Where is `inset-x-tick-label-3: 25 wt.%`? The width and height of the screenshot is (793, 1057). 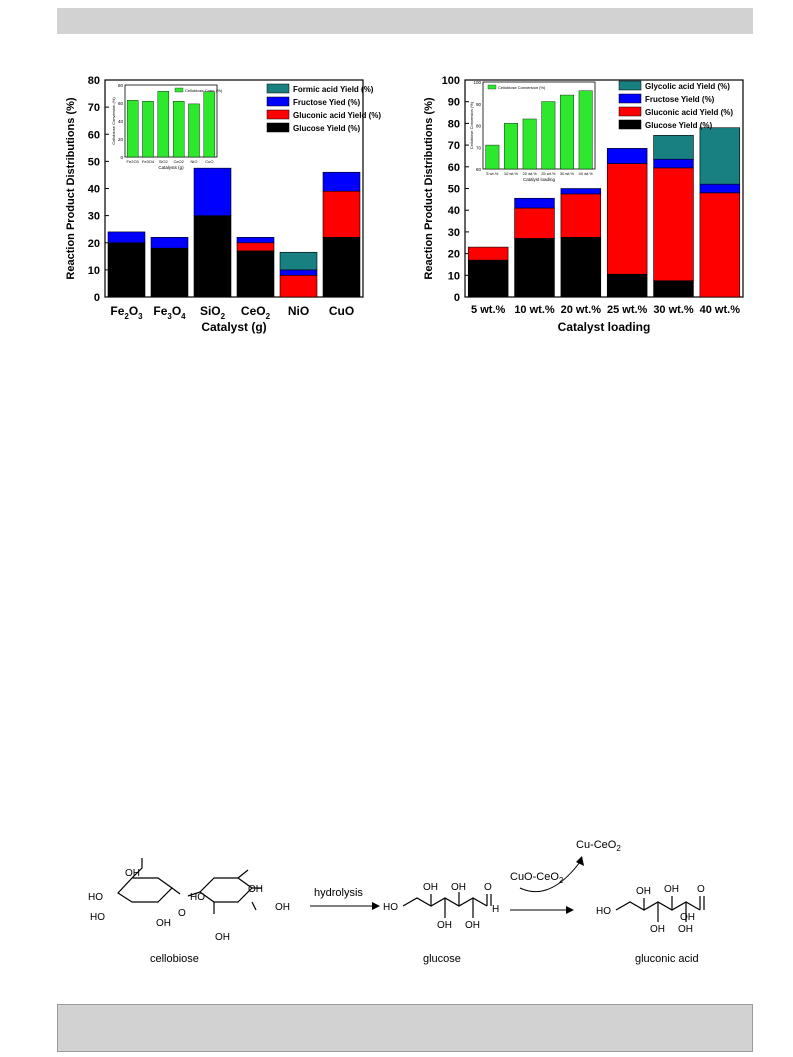 inset-x-tick-label-3: 25 wt.% is located at coordinates (548, 173).